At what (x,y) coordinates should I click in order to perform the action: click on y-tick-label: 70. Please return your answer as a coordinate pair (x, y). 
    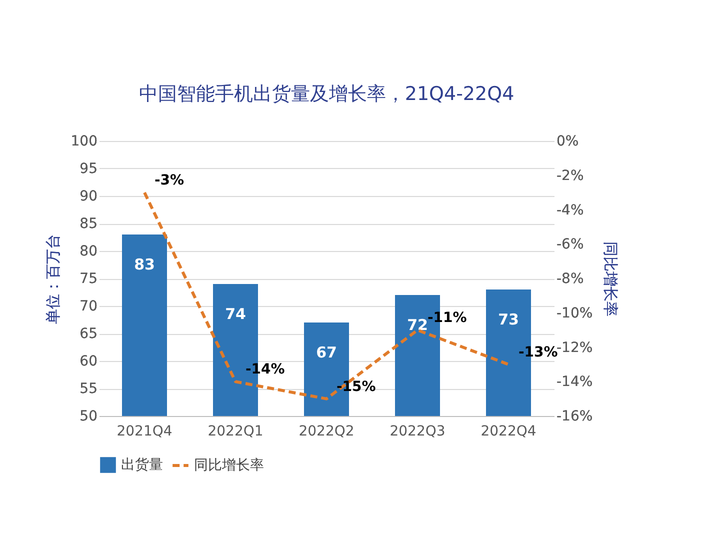
    Looking at the image, I should click on (89, 306).